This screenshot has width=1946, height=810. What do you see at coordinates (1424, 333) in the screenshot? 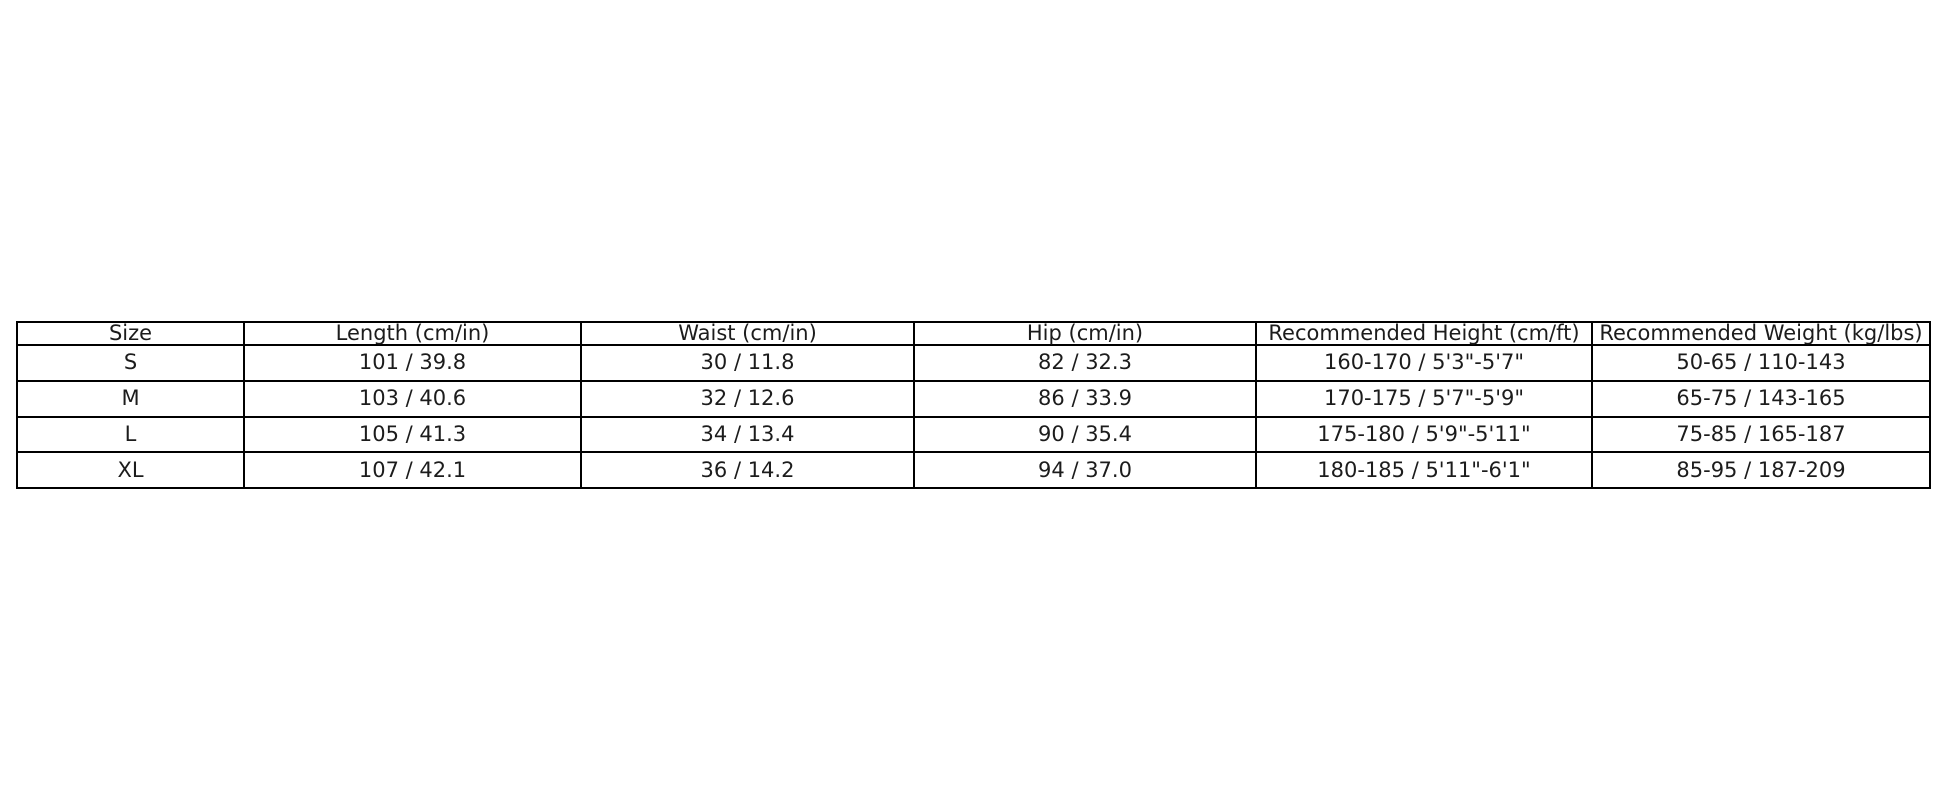
I see `column-header-recommended-height: Recommended Height (cm/ft)` at bounding box center [1424, 333].